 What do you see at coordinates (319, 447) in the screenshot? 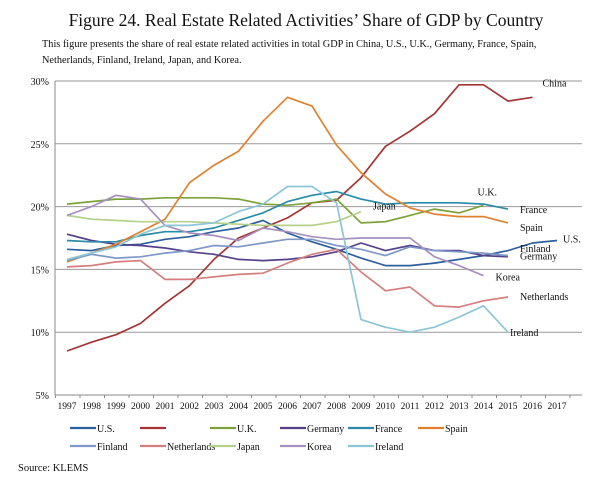
I see `legend-label: Korea` at bounding box center [319, 447].